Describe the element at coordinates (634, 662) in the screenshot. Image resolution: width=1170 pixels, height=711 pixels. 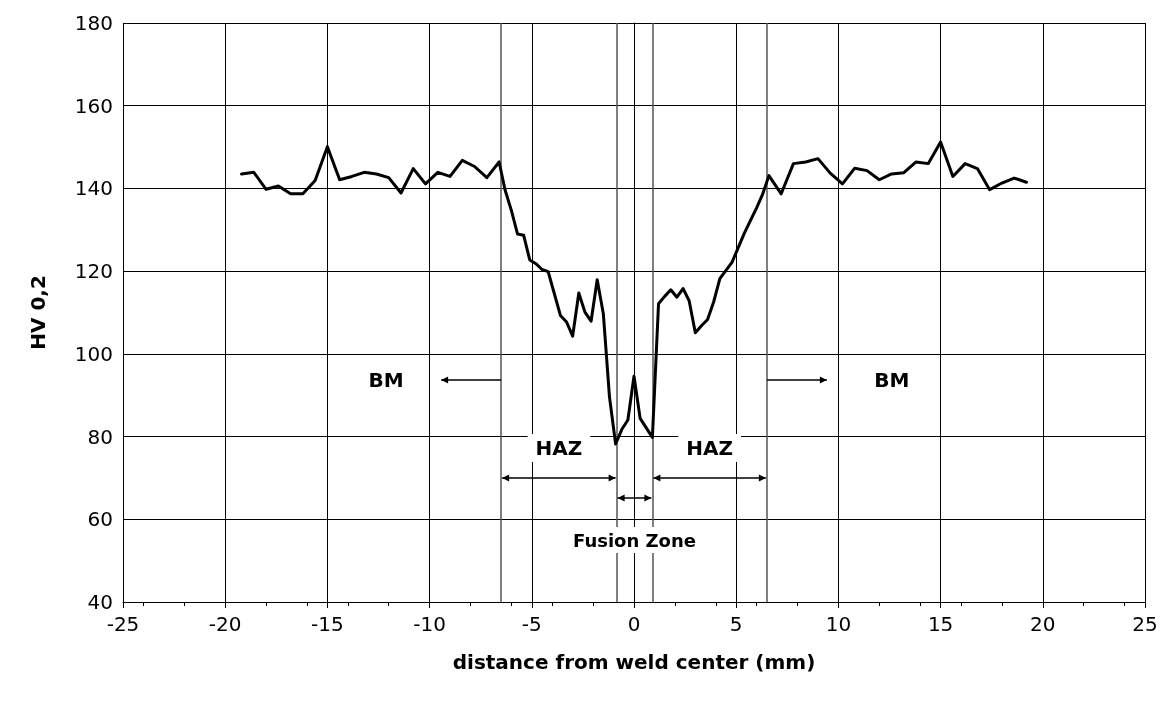
I see `x-axis-title: distance from weld center (mm)` at that location.